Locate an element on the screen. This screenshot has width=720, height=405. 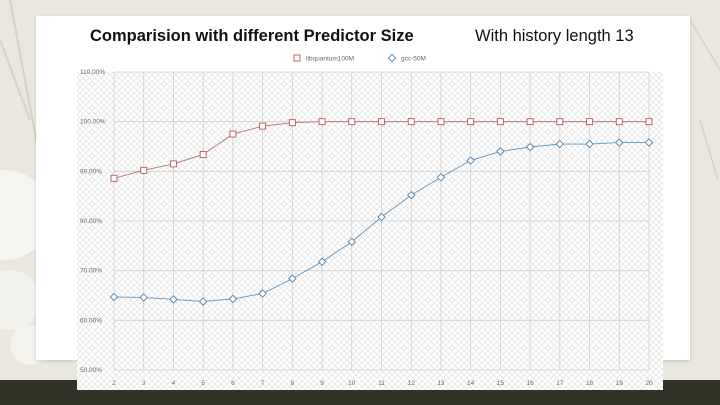
x-tick-label: 13 is located at coordinates (441, 383).